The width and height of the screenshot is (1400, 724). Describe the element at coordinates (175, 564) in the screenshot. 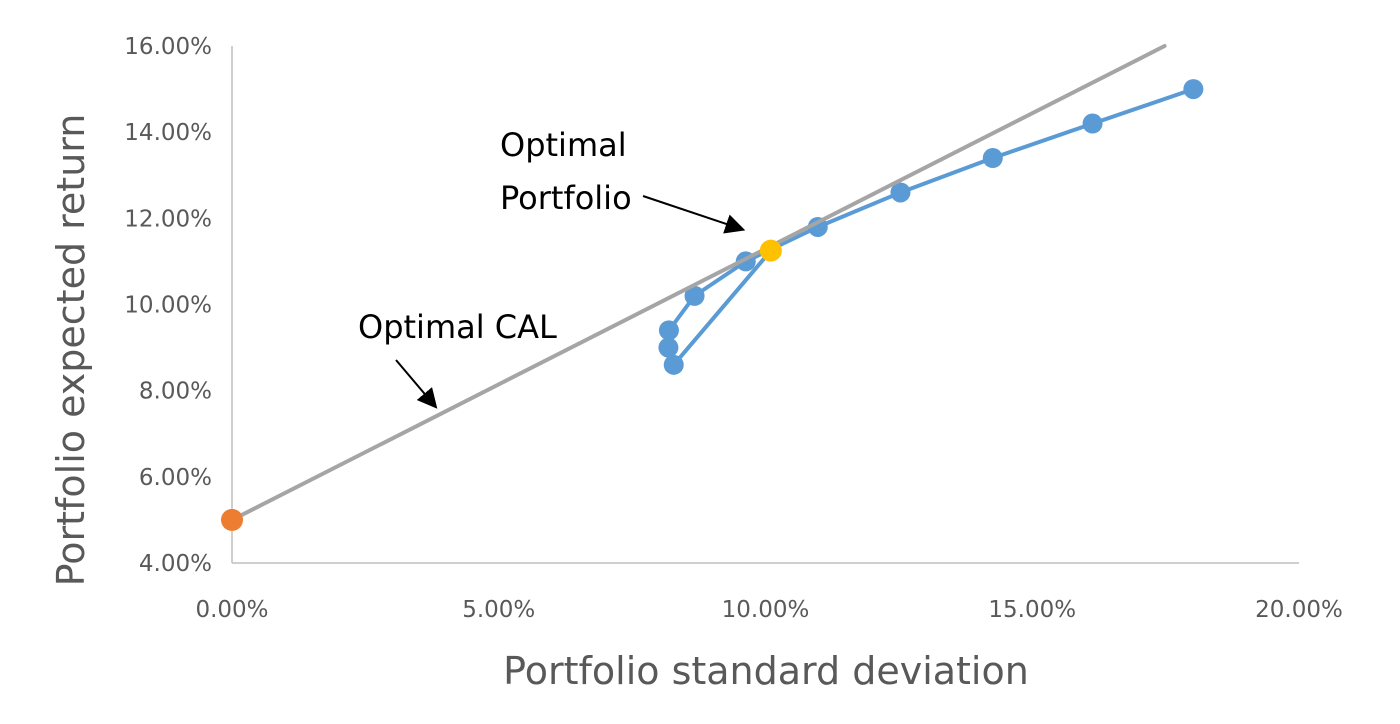

I see `y-tick-label: 4.00%` at that location.